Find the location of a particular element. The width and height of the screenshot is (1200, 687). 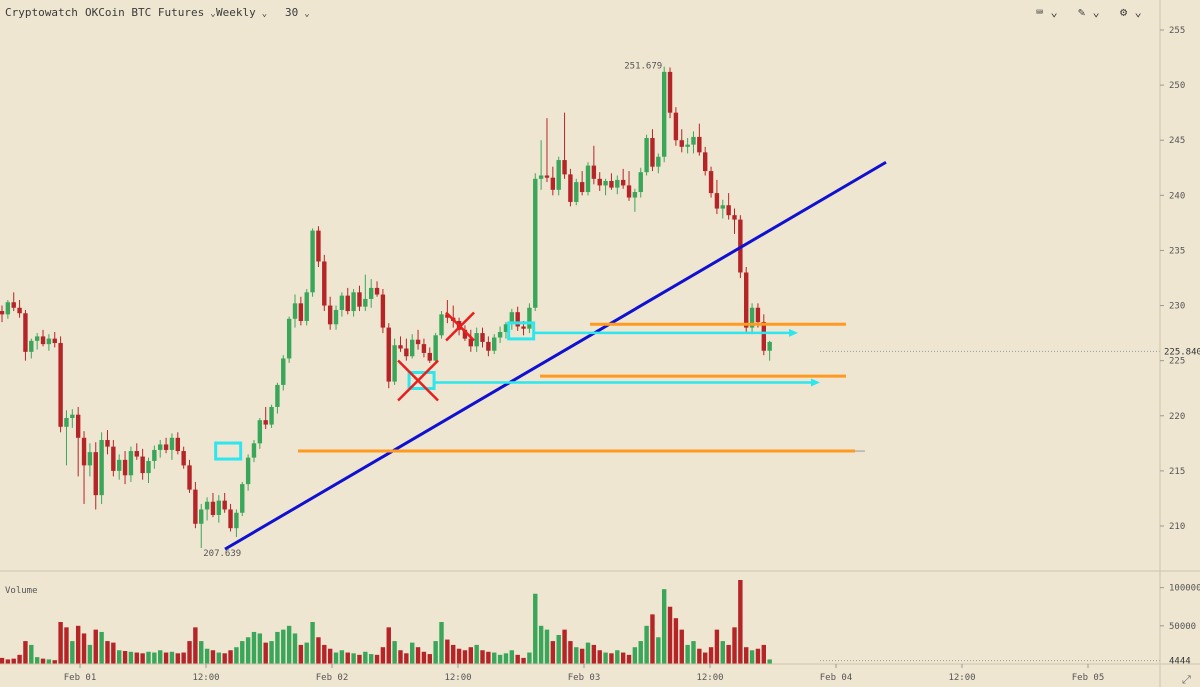

target-arrow-head is located at coordinates (793, 332).